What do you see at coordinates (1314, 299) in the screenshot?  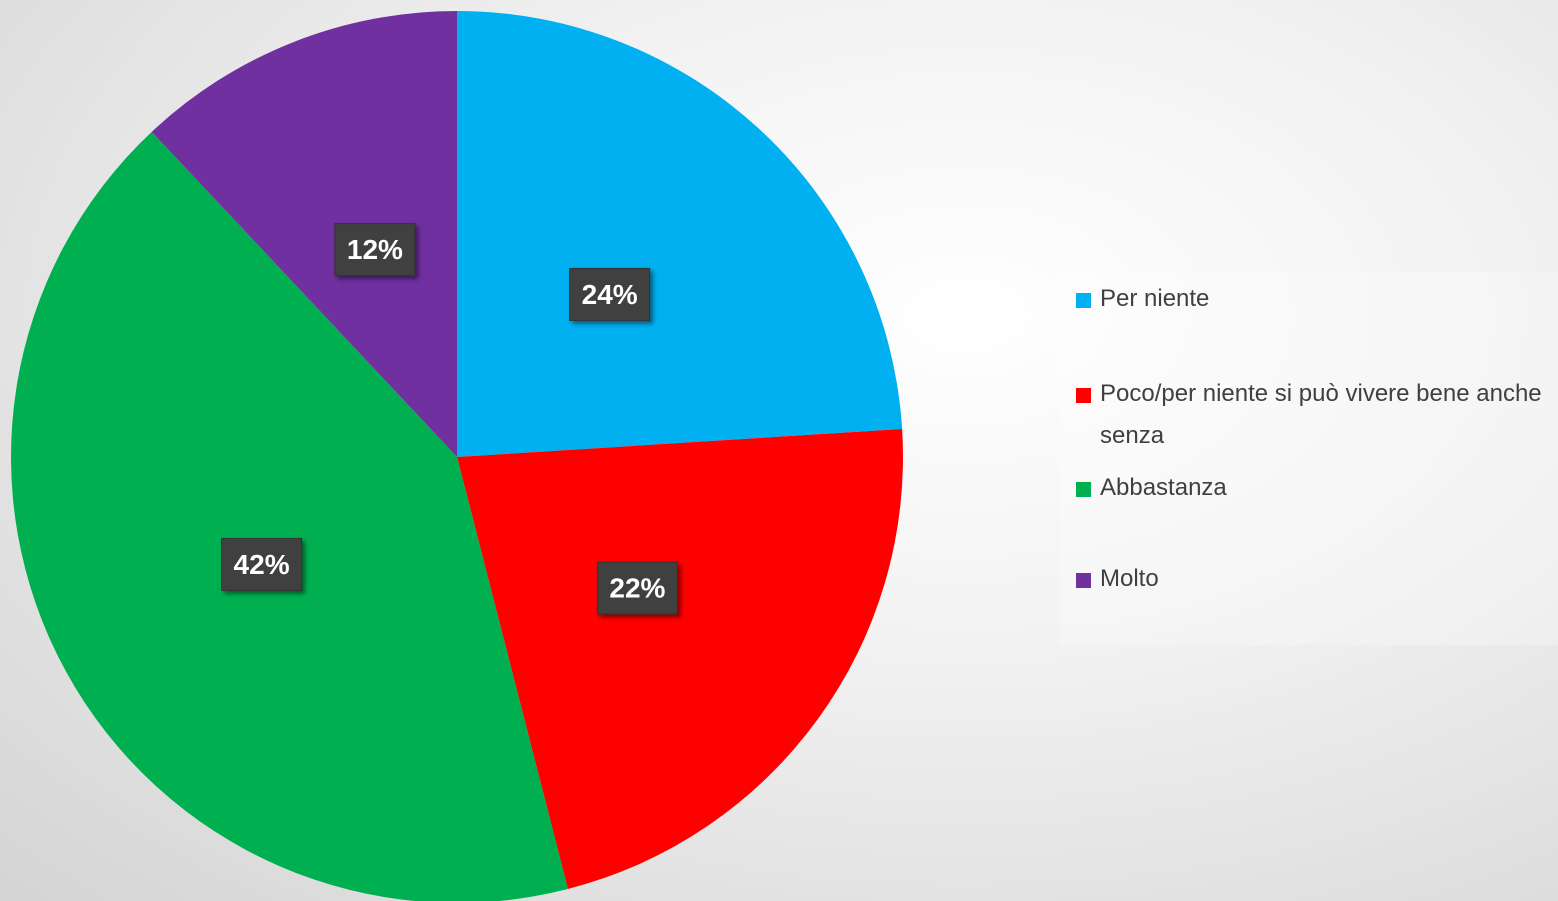 I see `legend-item: Per niente` at bounding box center [1314, 299].